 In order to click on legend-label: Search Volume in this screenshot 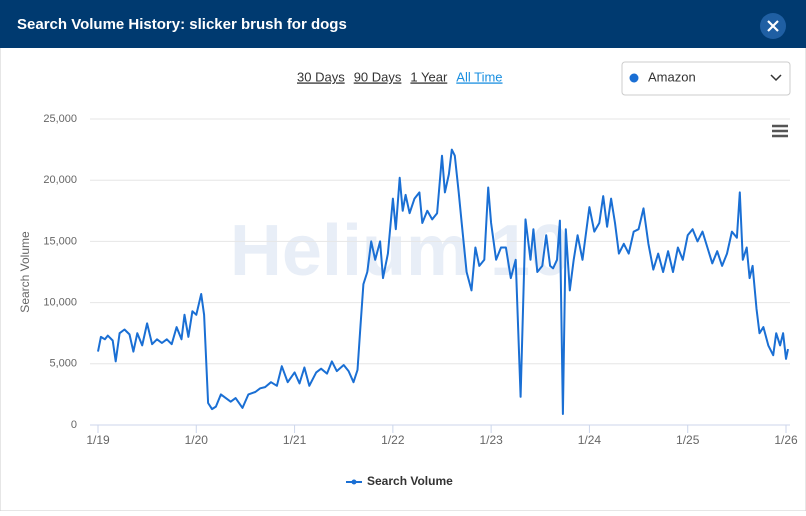, I will do `click(410, 481)`.